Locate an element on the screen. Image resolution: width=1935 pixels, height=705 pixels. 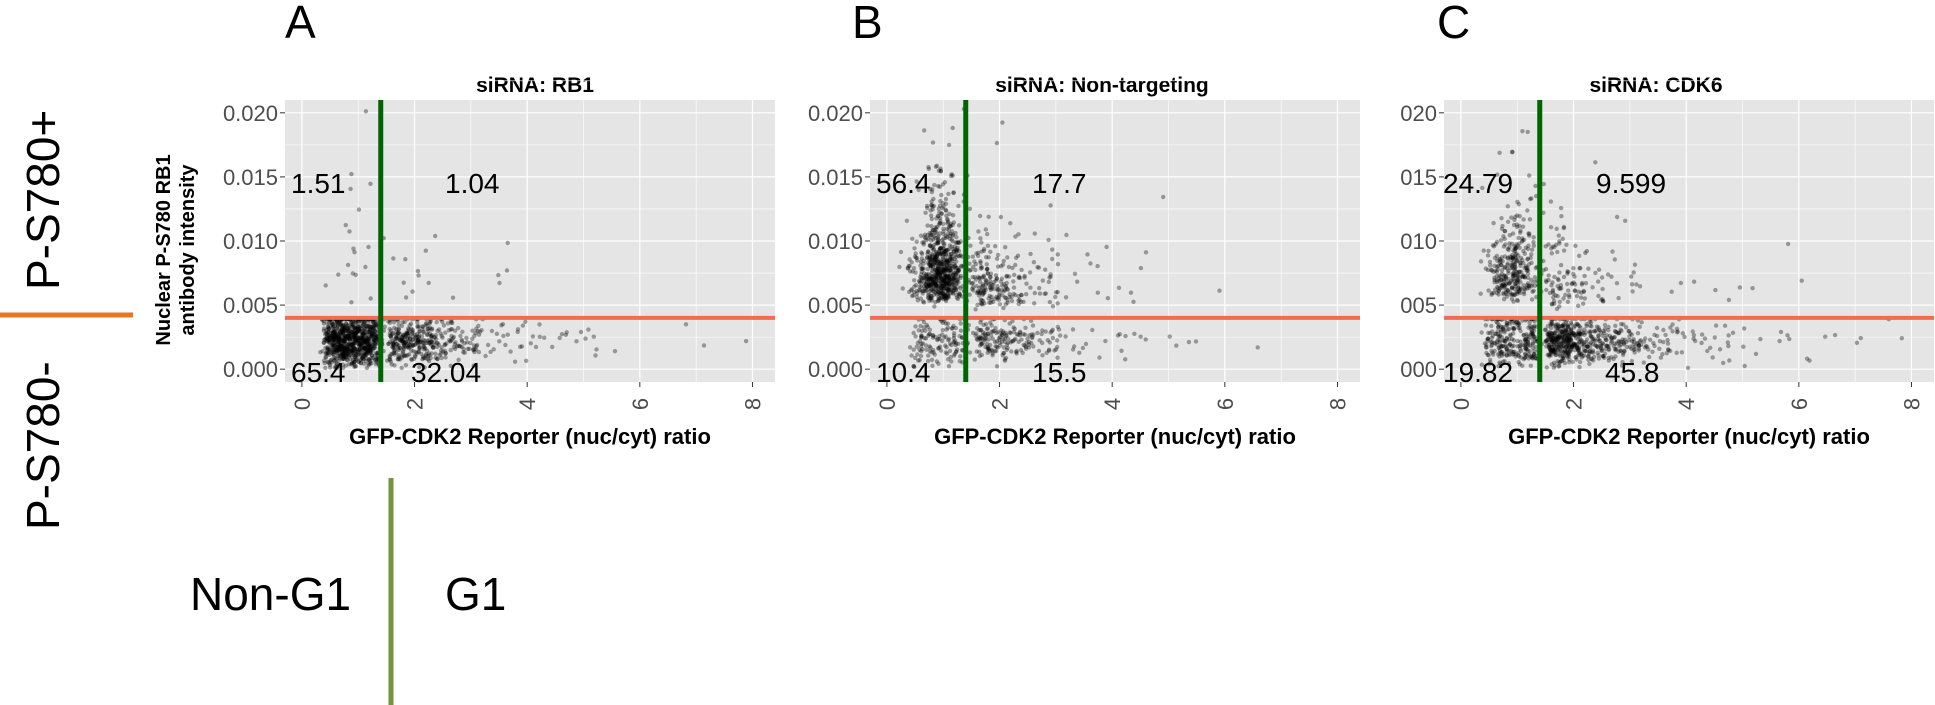
quadrant-bottom-right: 32.04 is located at coordinates (446, 372).